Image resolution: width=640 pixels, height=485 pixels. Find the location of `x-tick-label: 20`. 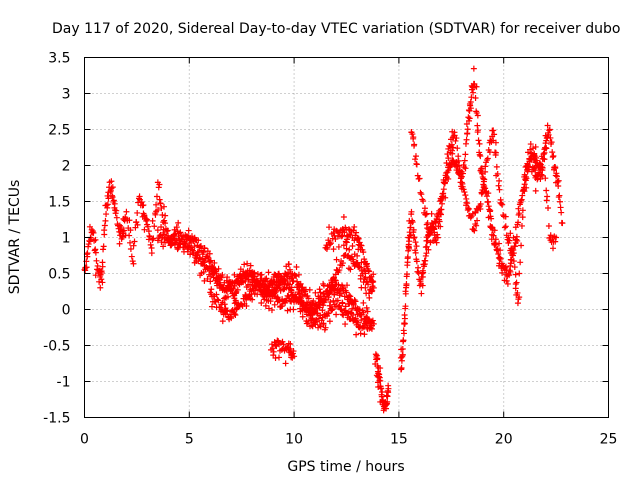

x-tick-label: 20 is located at coordinates (504, 440).